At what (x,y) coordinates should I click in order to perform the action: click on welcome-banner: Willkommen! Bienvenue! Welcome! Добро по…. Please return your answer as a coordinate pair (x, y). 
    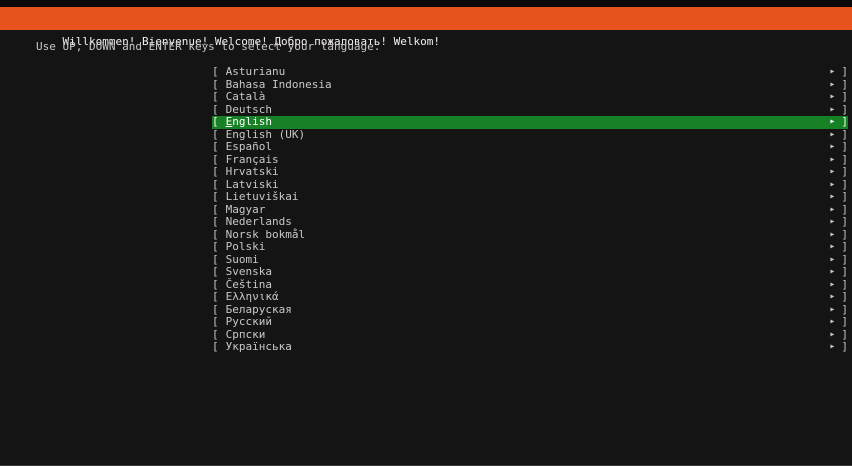
    Looking at the image, I should click on (426, 27).